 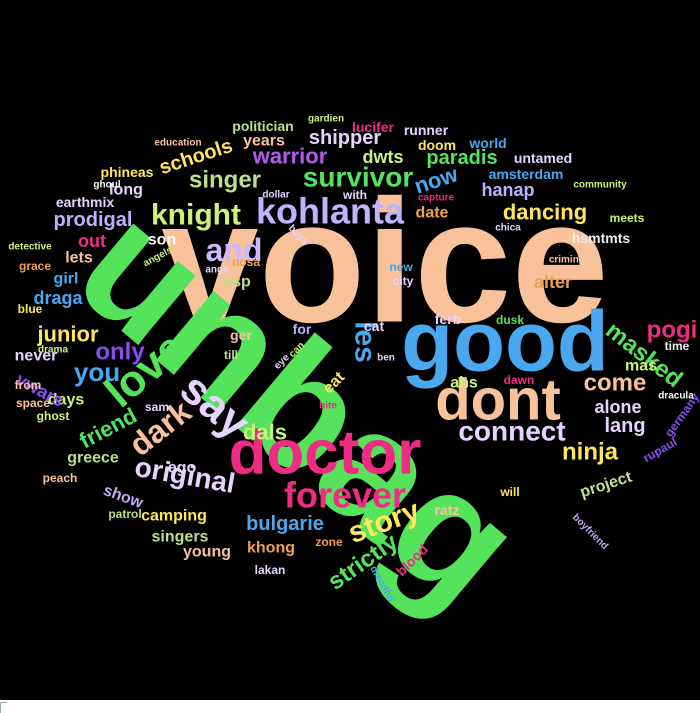 What do you see at coordinates (507, 190) in the screenshot?
I see `cloud-word-hanap: hanap` at bounding box center [507, 190].